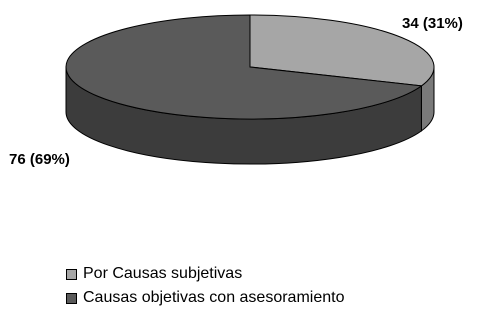 The width and height of the screenshot is (486, 323). What do you see at coordinates (71, 274) in the screenshot?
I see `legend-swatch-subjetivas` at bounding box center [71, 274].